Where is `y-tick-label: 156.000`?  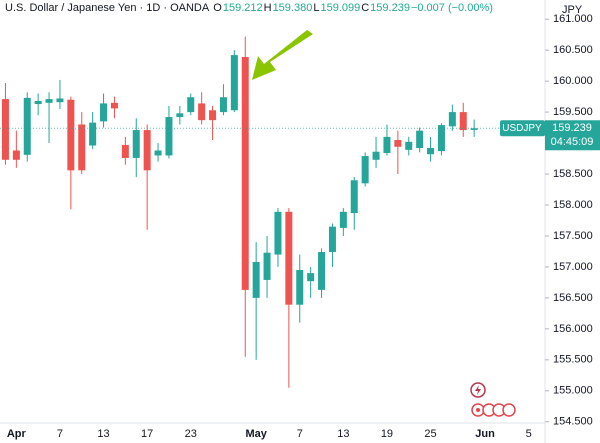 y-tick-label: 156.000 is located at coordinates (573, 329).